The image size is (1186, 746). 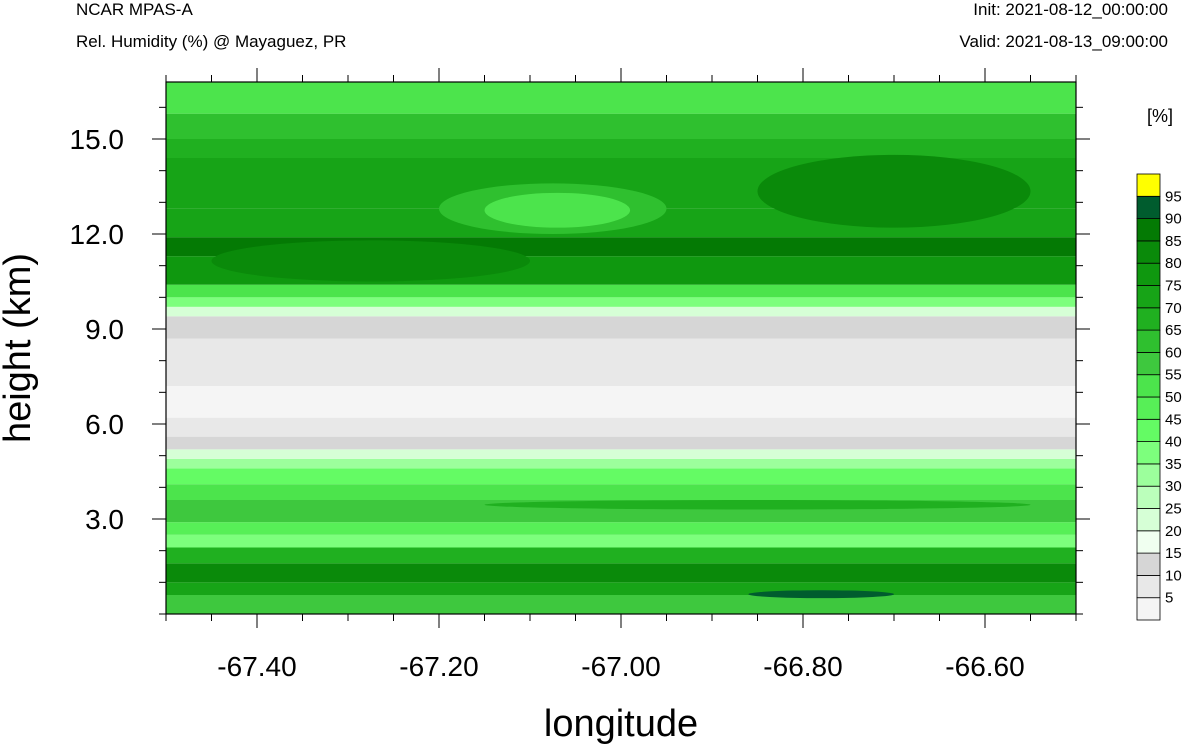 What do you see at coordinates (1173, 442) in the screenshot?
I see `colorbar-label: 40` at bounding box center [1173, 442].